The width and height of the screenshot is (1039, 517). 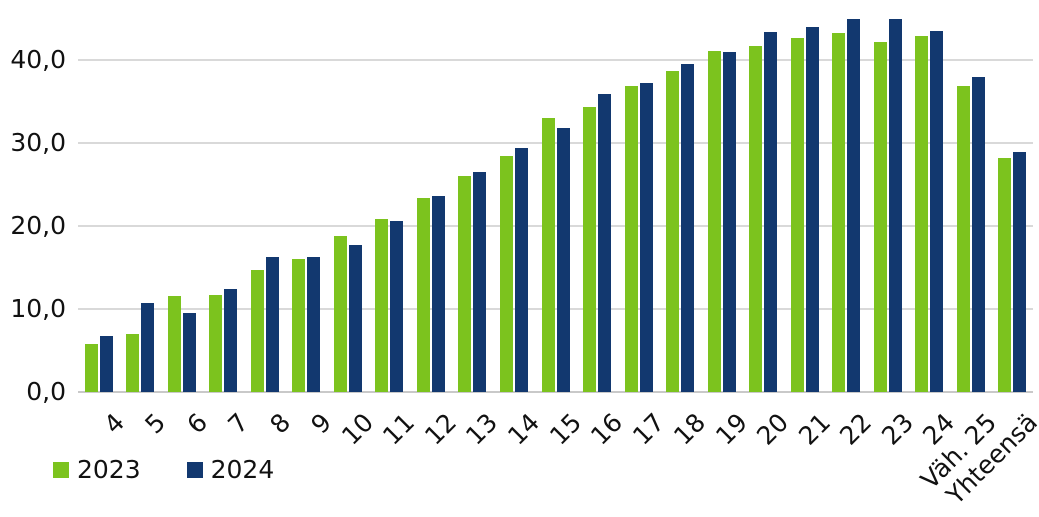 I want to click on legend-item-2023: 2023, so click(x=97, y=469).